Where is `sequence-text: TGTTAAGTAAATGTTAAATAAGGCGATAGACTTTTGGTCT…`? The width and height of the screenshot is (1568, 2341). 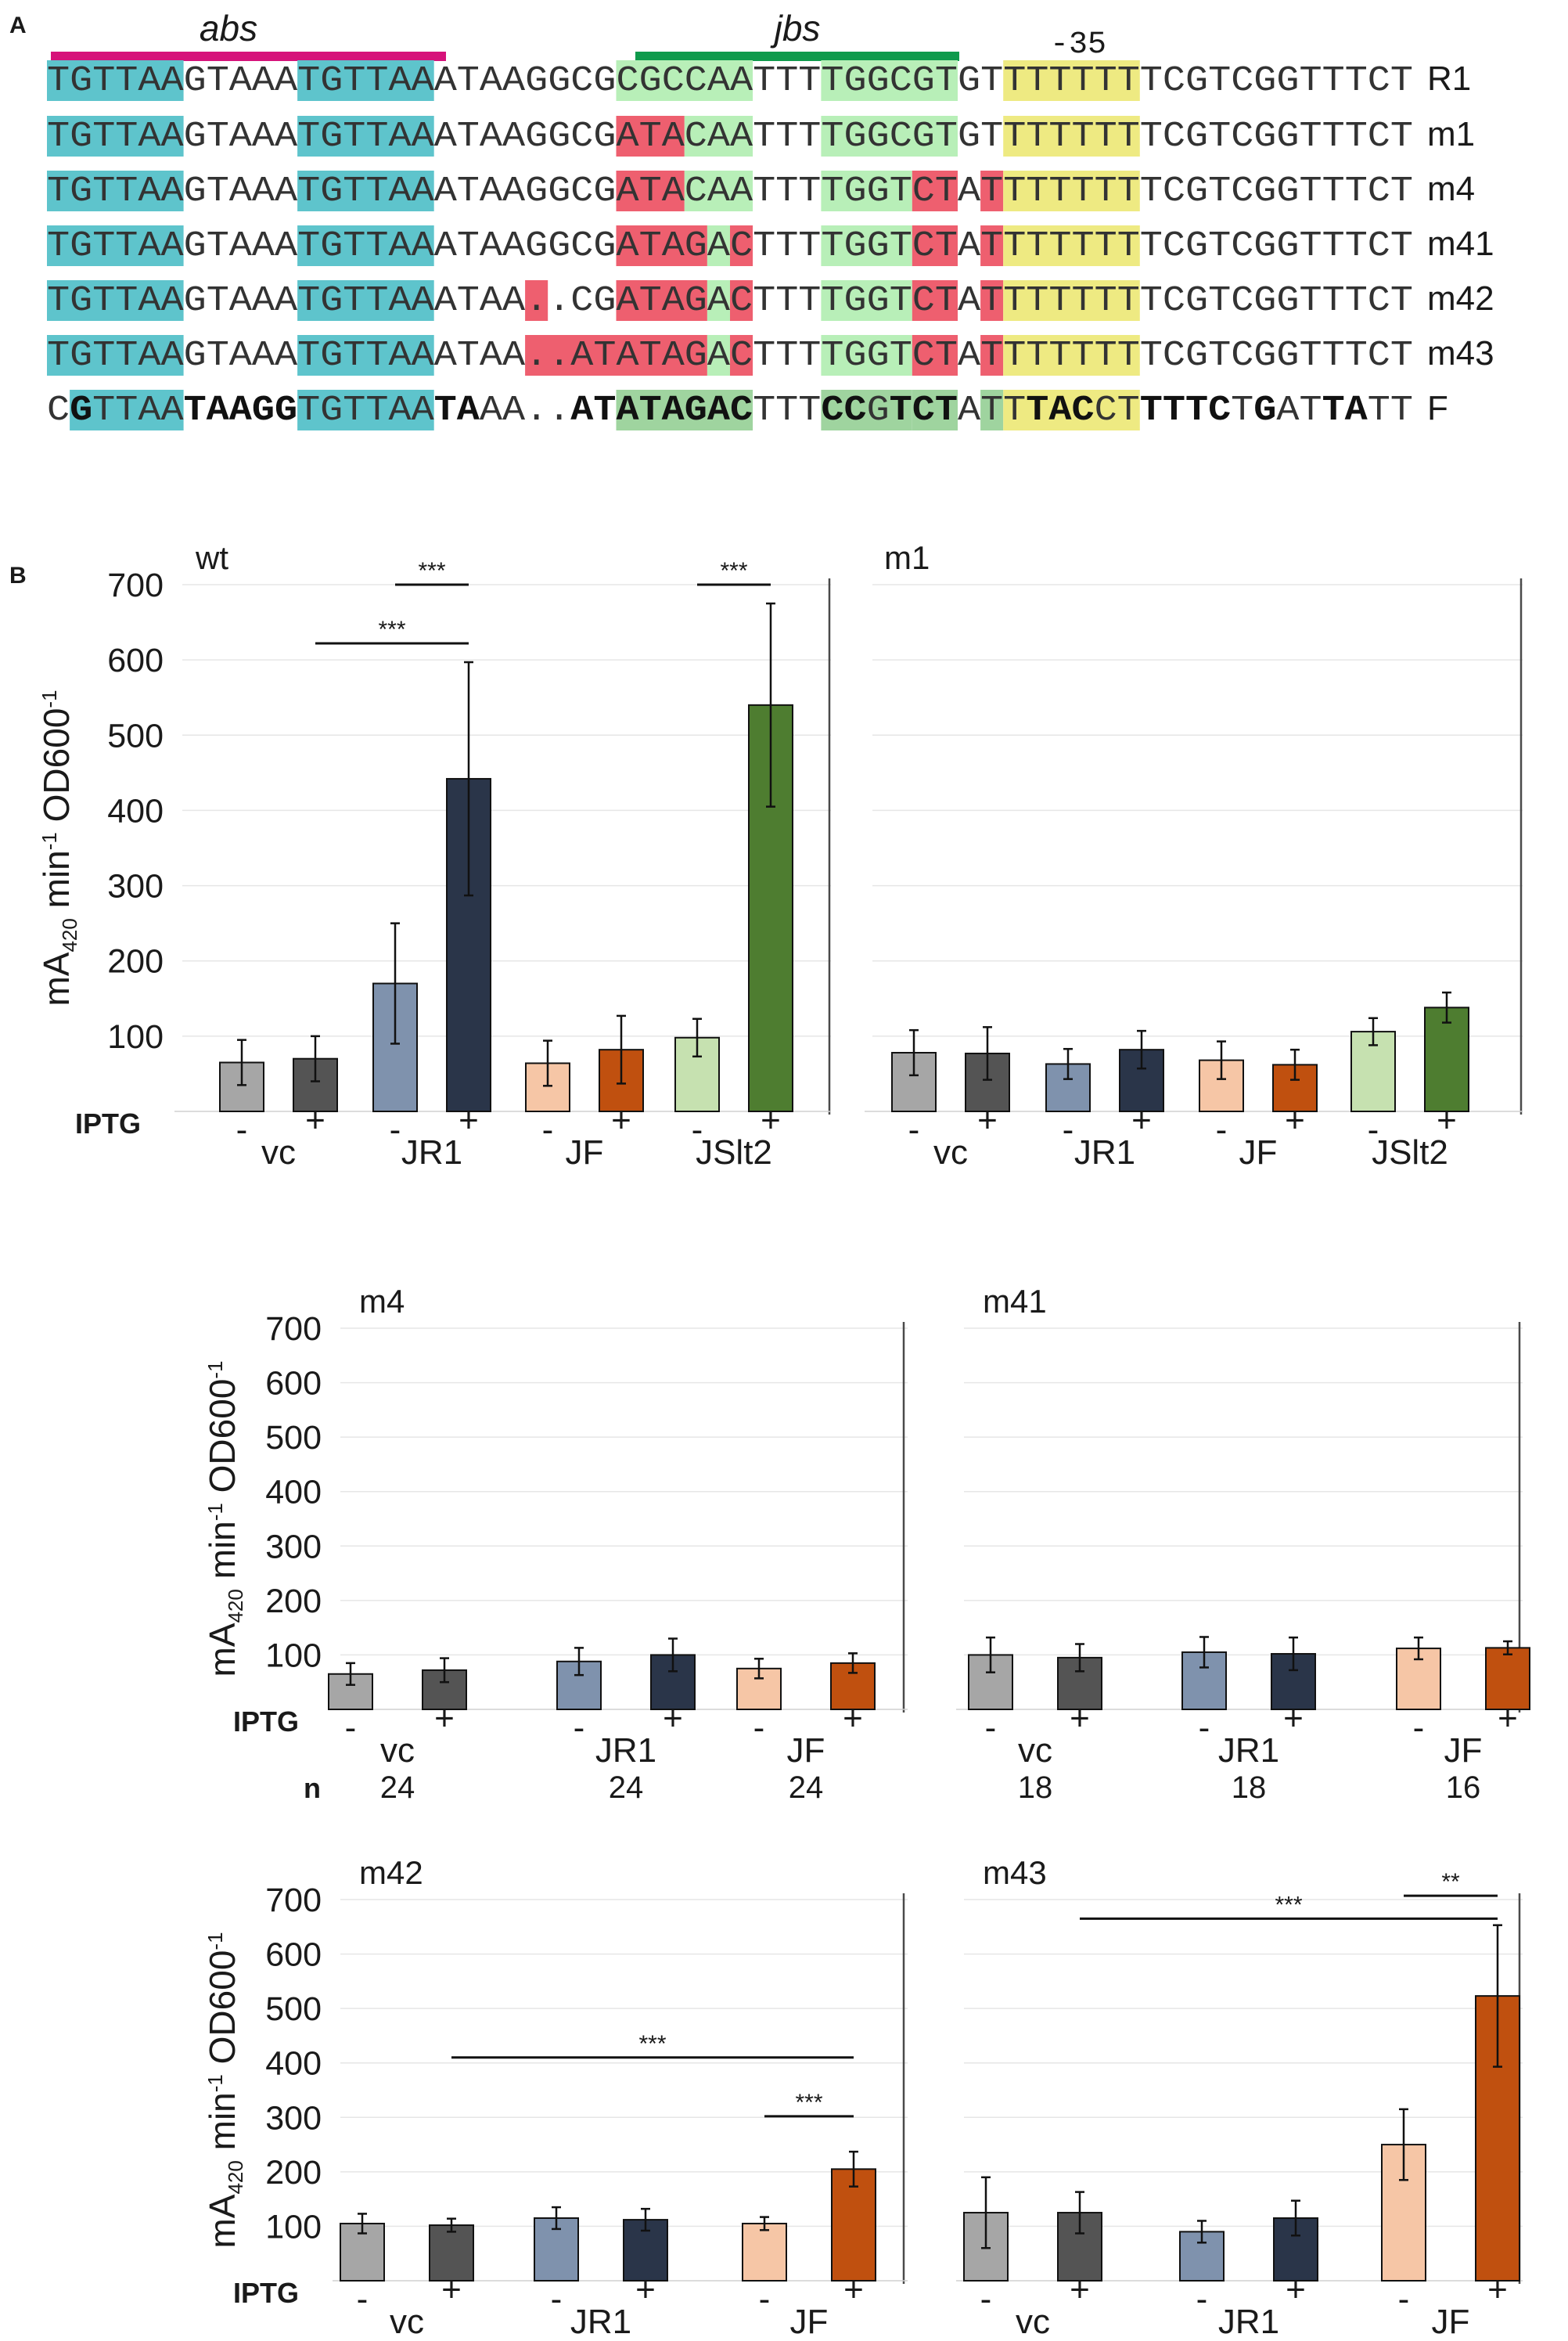
sequence-text: TGTTAAGTAAATGTTAAATAAGGCGATAGACTTTTGGTCT… is located at coordinates (730, 246).